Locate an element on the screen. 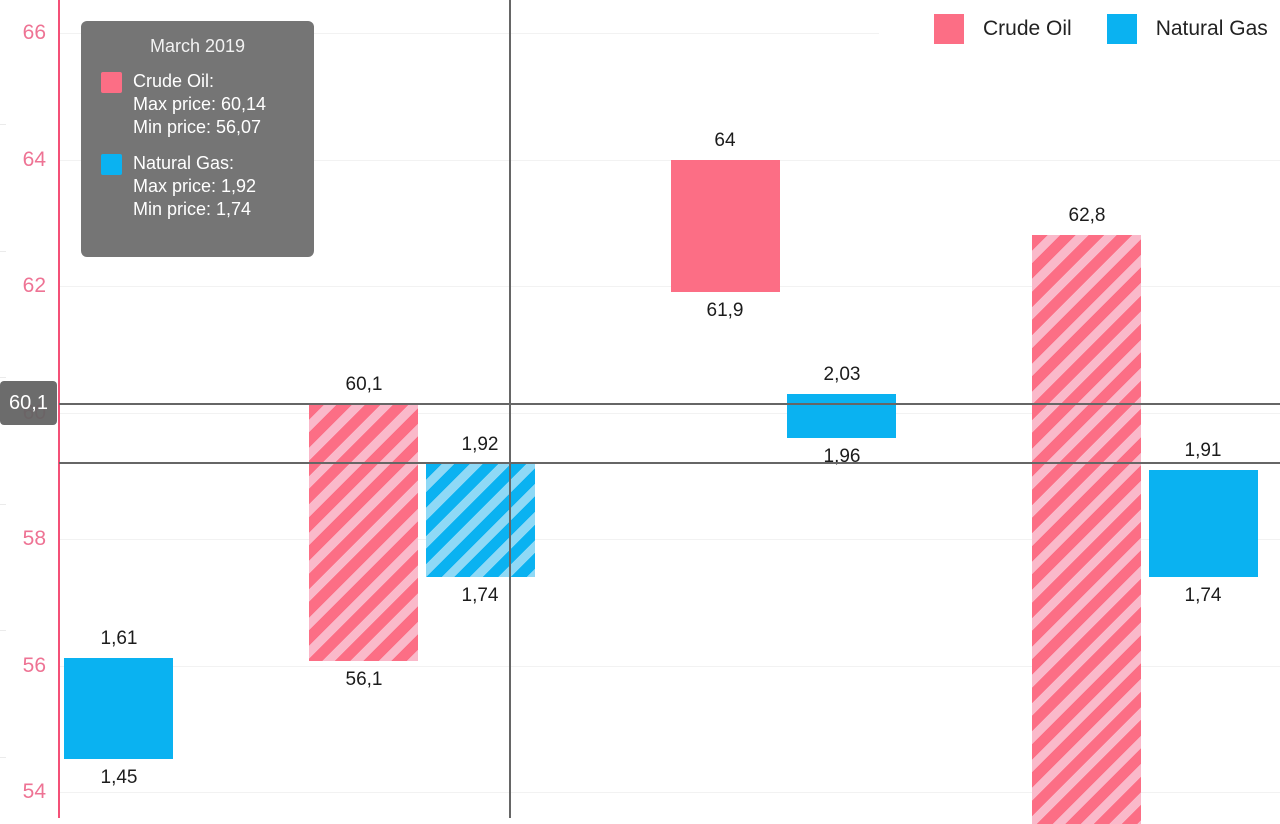 This screenshot has width=1280, height=824. bar-min-label: 56,1 is located at coordinates (364, 679).